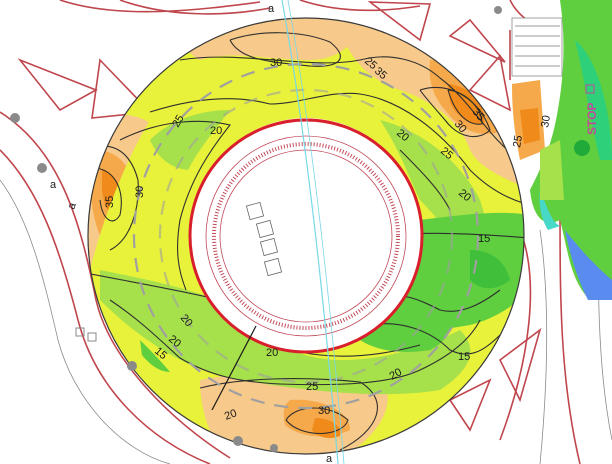  What do you see at coordinates (264, 239) in the screenshot?
I see `island-structures` at bounding box center [264, 239].